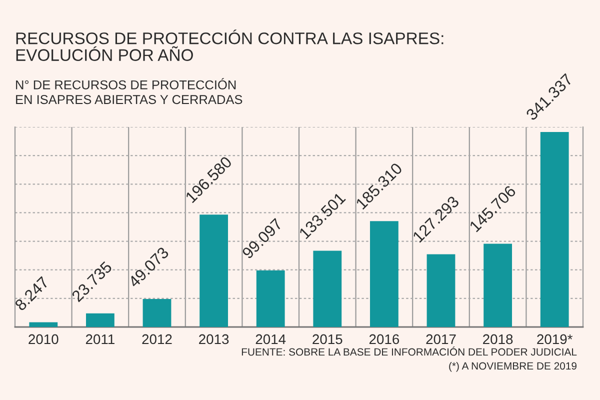 The width and height of the screenshot is (600, 400). What do you see at coordinates (271, 339) in the screenshot?
I see `x-tick-label: 2014` at bounding box center [271, 339].